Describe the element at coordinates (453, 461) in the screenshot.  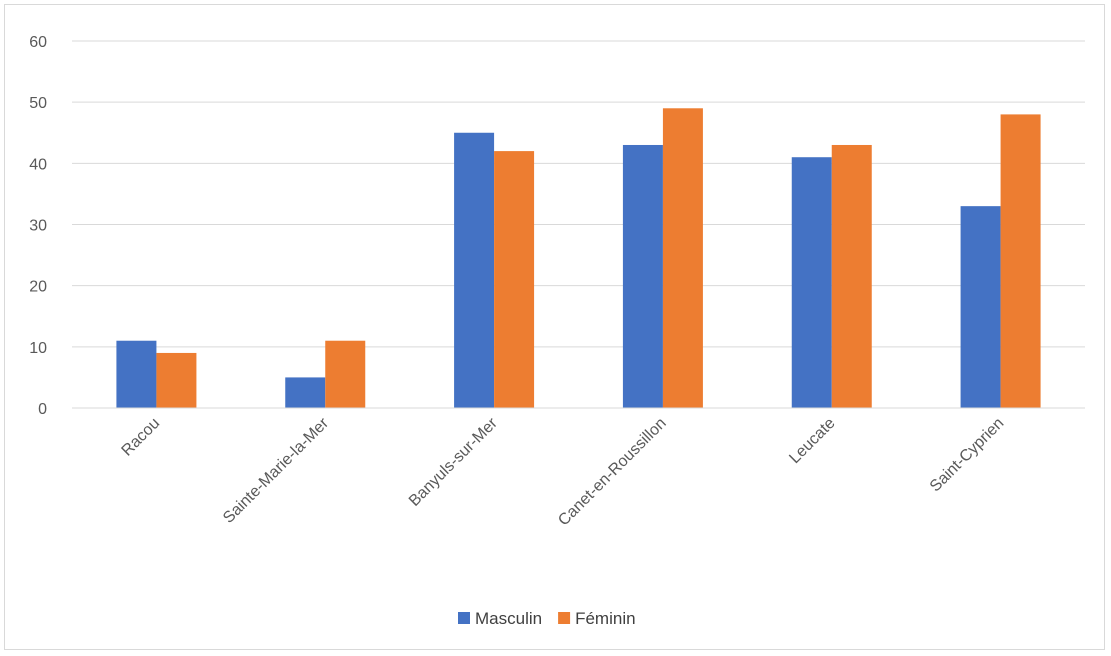
I see `x-tick-label: Banyuls-sur-Mer` at that location.